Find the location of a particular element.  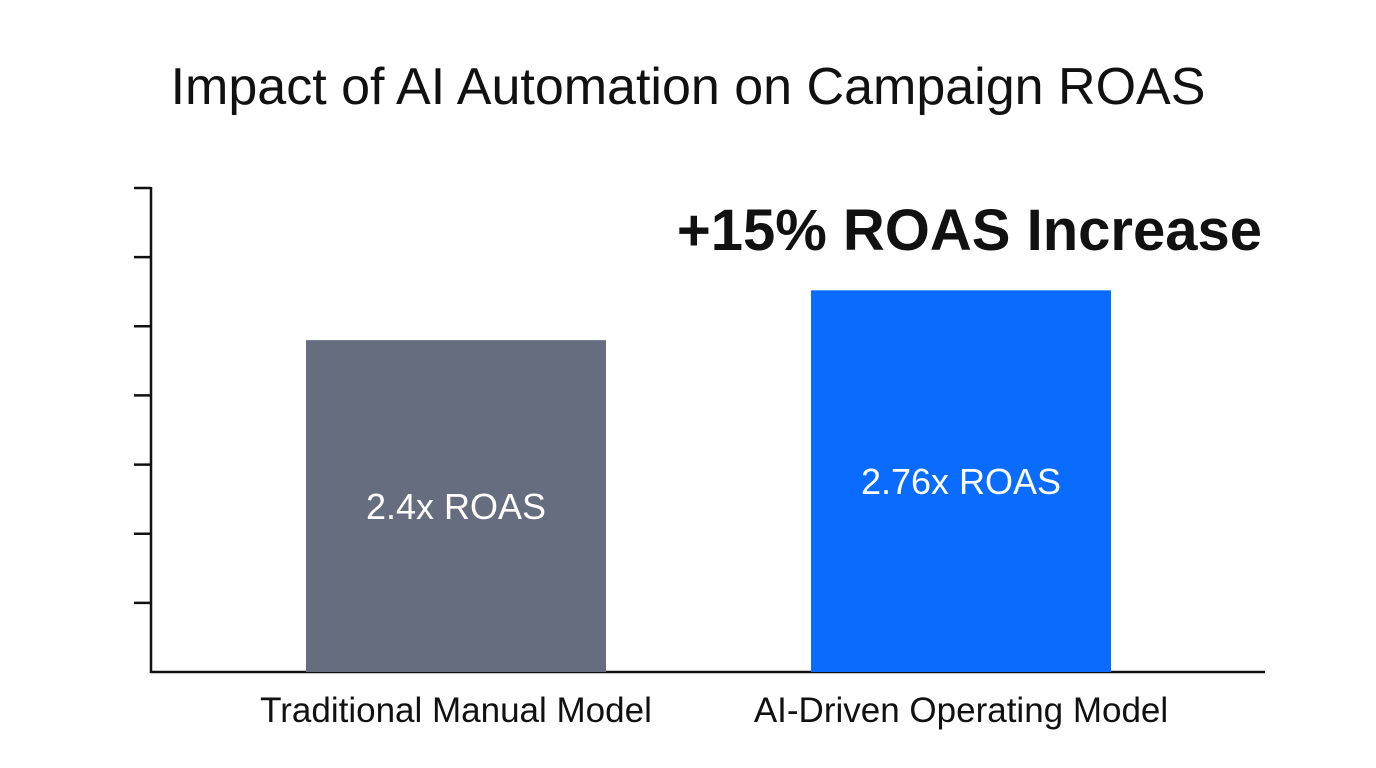

x-category-label: Traditional Manual Model is located at coordinates (456, 710).